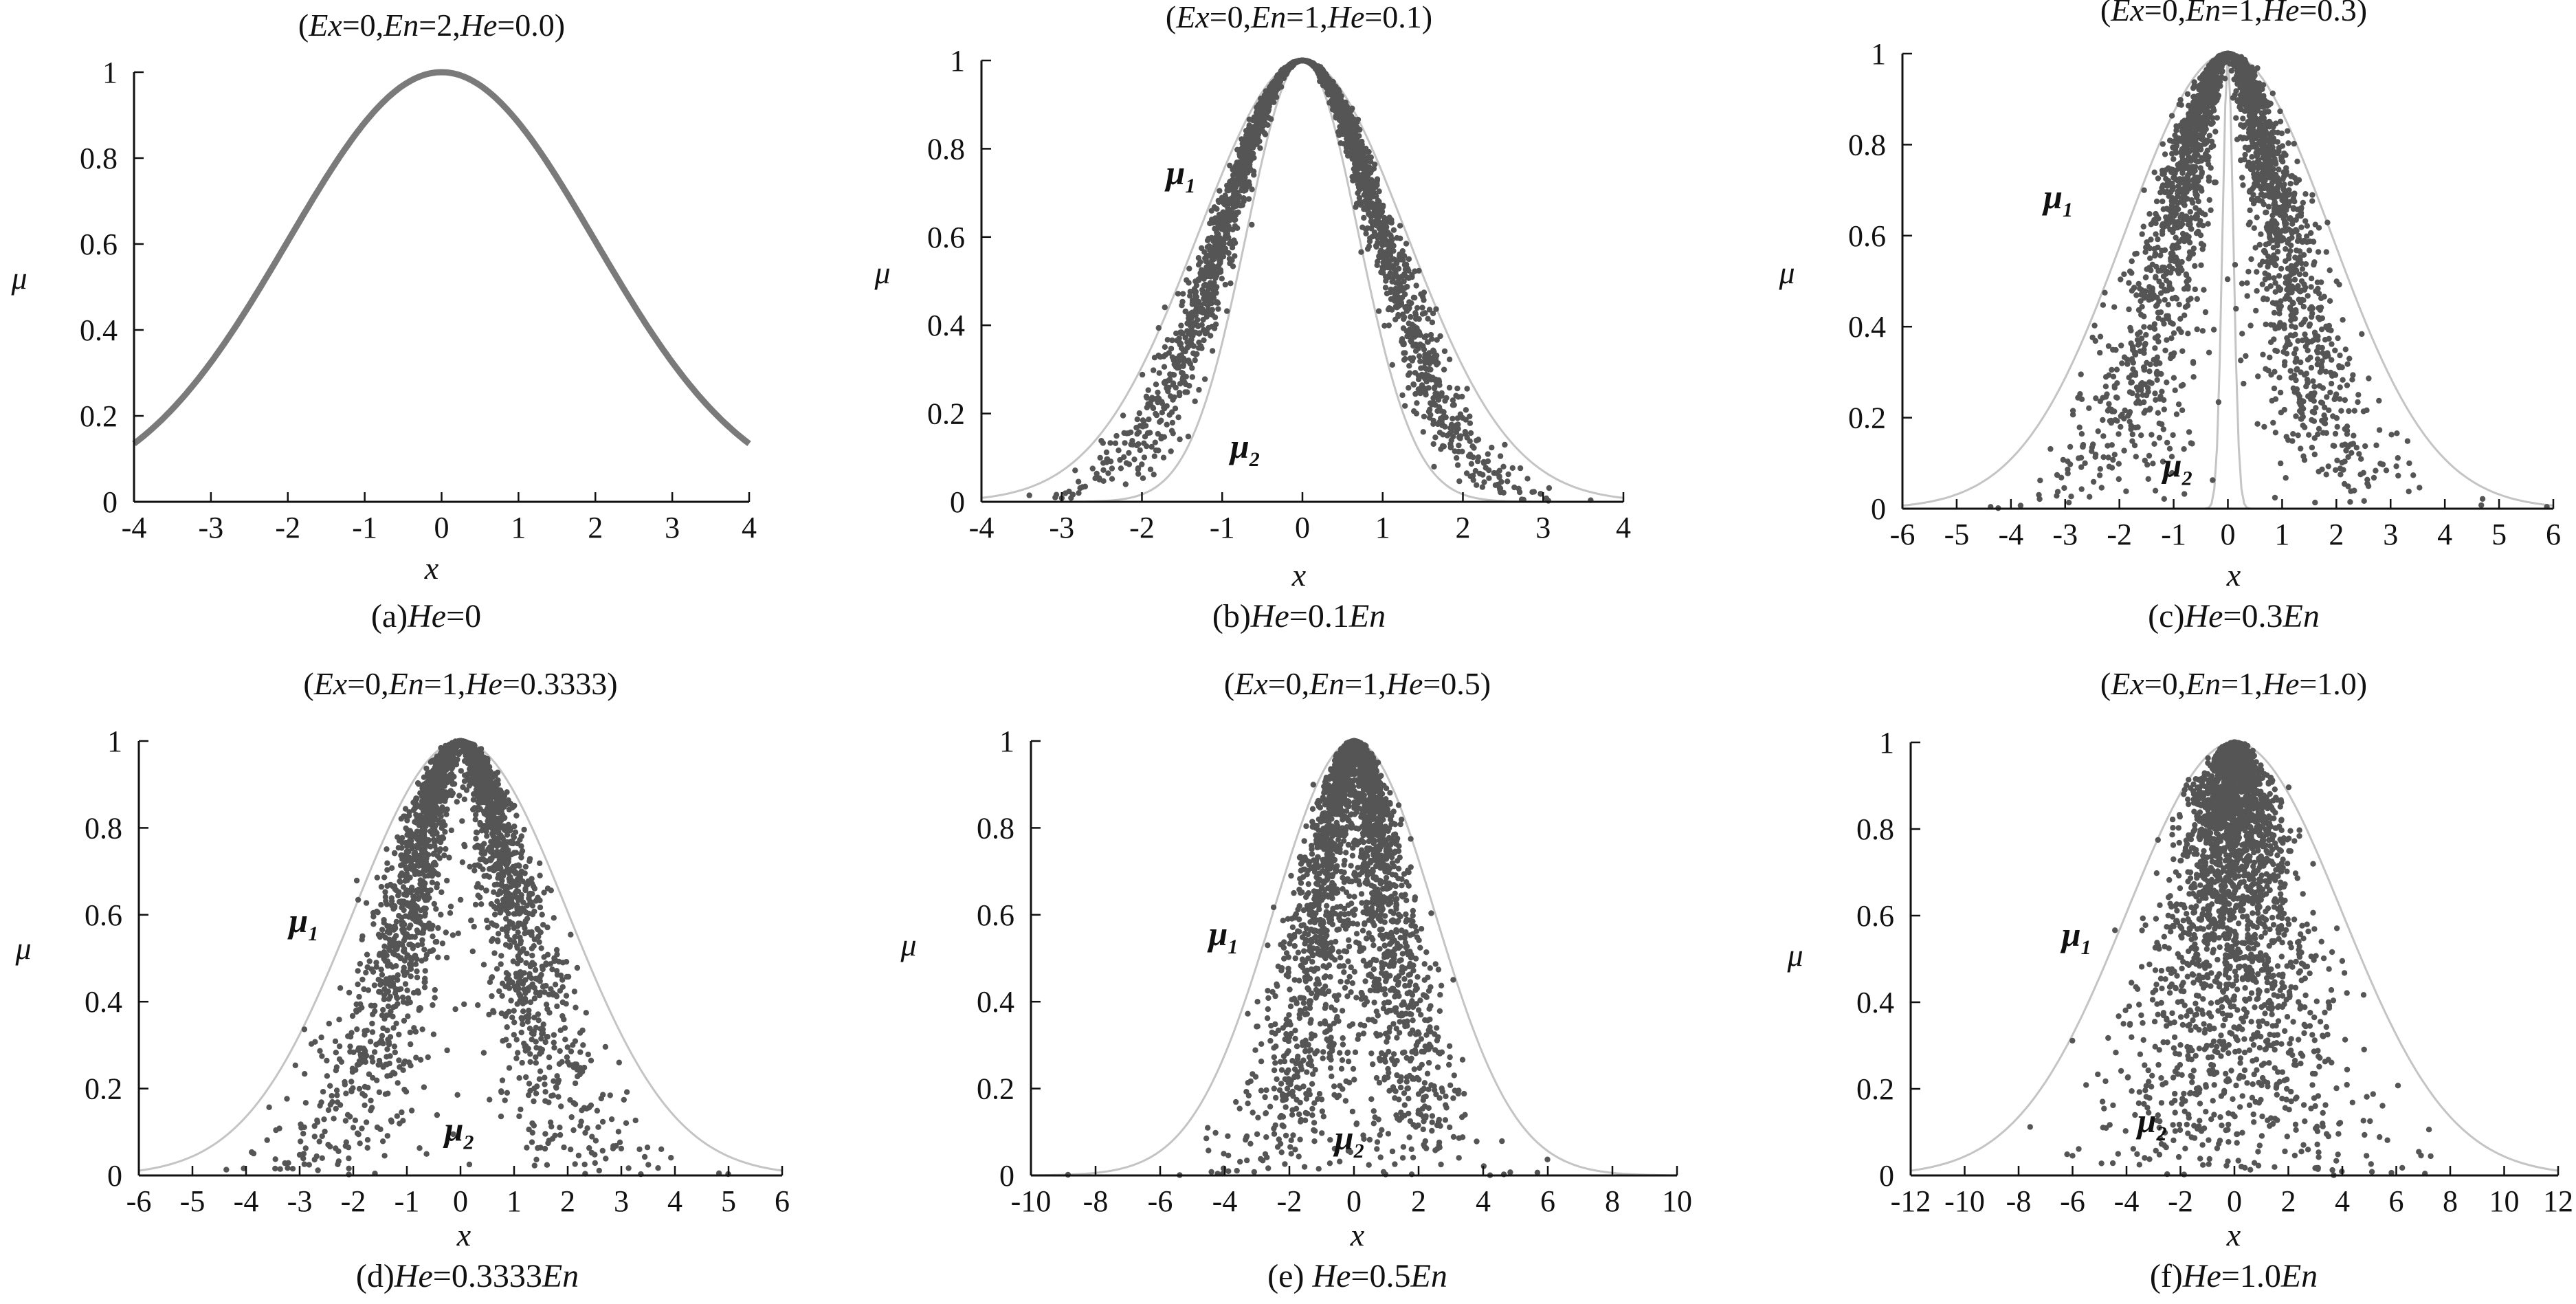  What do you see at coordinates (441, 527) in the screenshot?
I see `x-tick-label: 0` at bounding box center [441, 527].